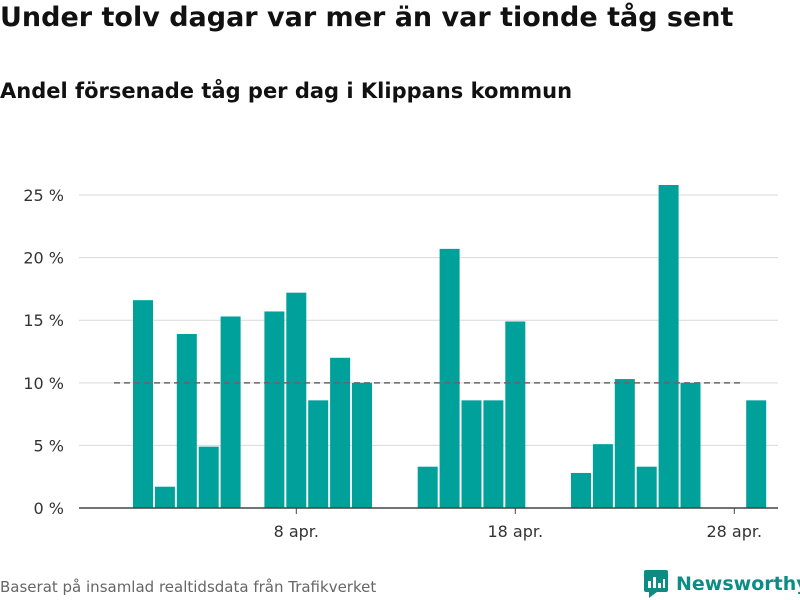  Describe the element at coordinates (296, 531) in the screenshot. I see `x-tick-label: 8 apr.` at that location.